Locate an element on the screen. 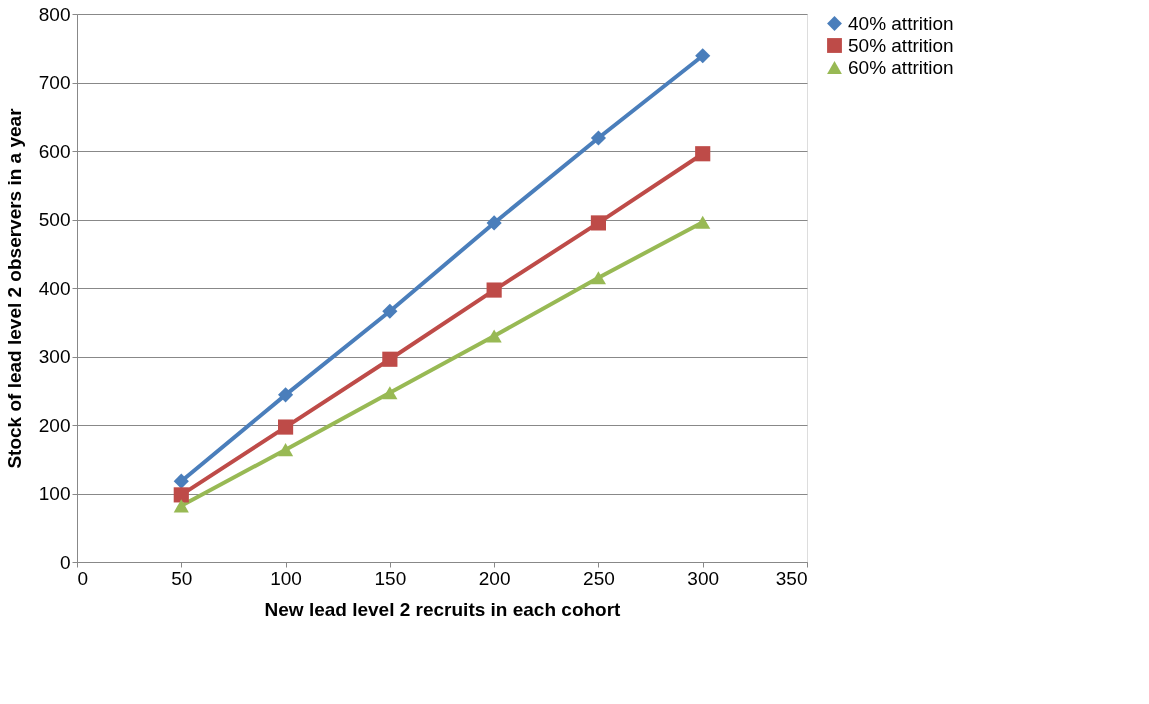  y-tick-label: 700 is located at coordinates (54, 82).